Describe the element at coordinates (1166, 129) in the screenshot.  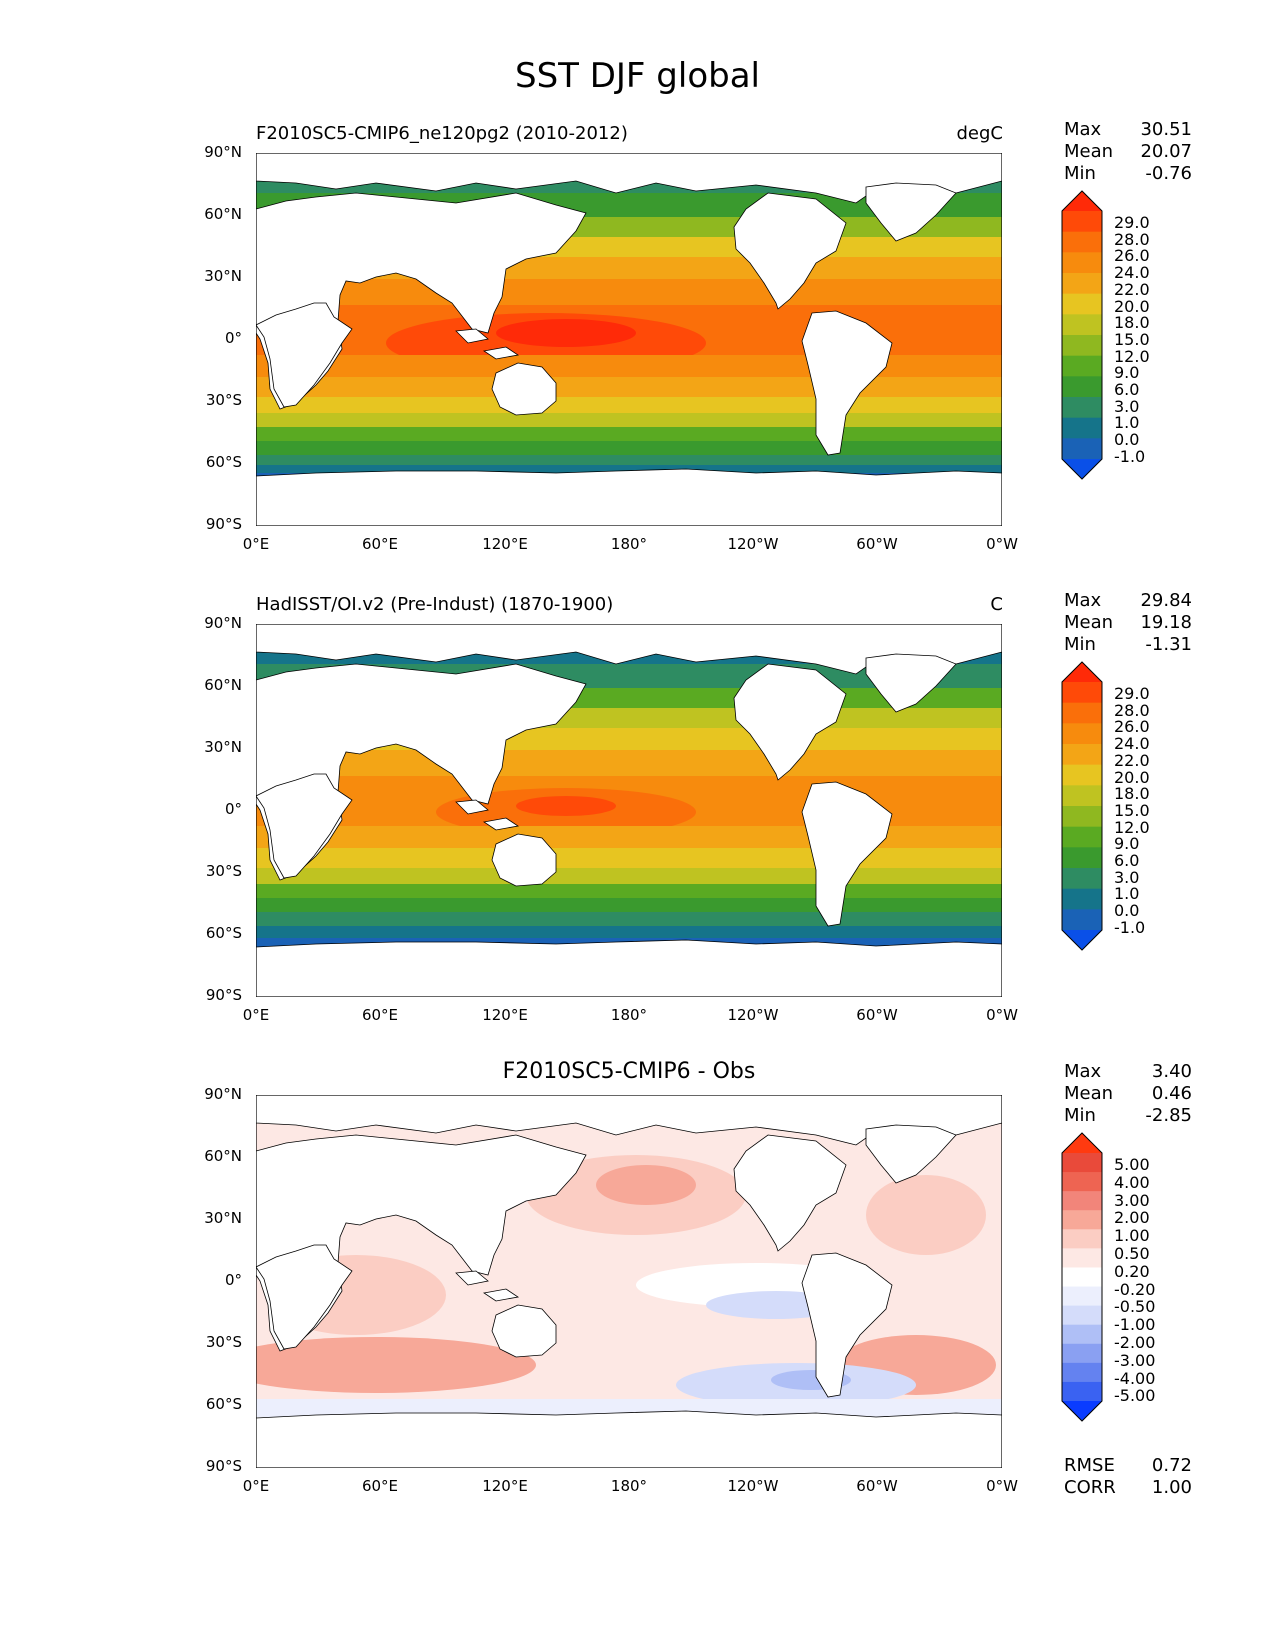
I see `stat-max: 30.51` at that location.